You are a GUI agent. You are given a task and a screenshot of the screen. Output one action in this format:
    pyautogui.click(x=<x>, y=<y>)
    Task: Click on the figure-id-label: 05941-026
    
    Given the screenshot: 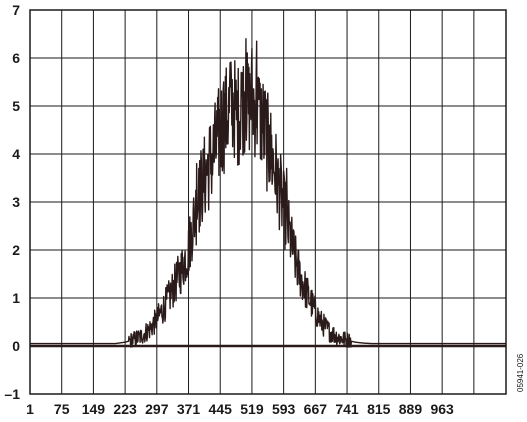 What is the action you would take?
    pyautogui.click(x=520, y=372)
    